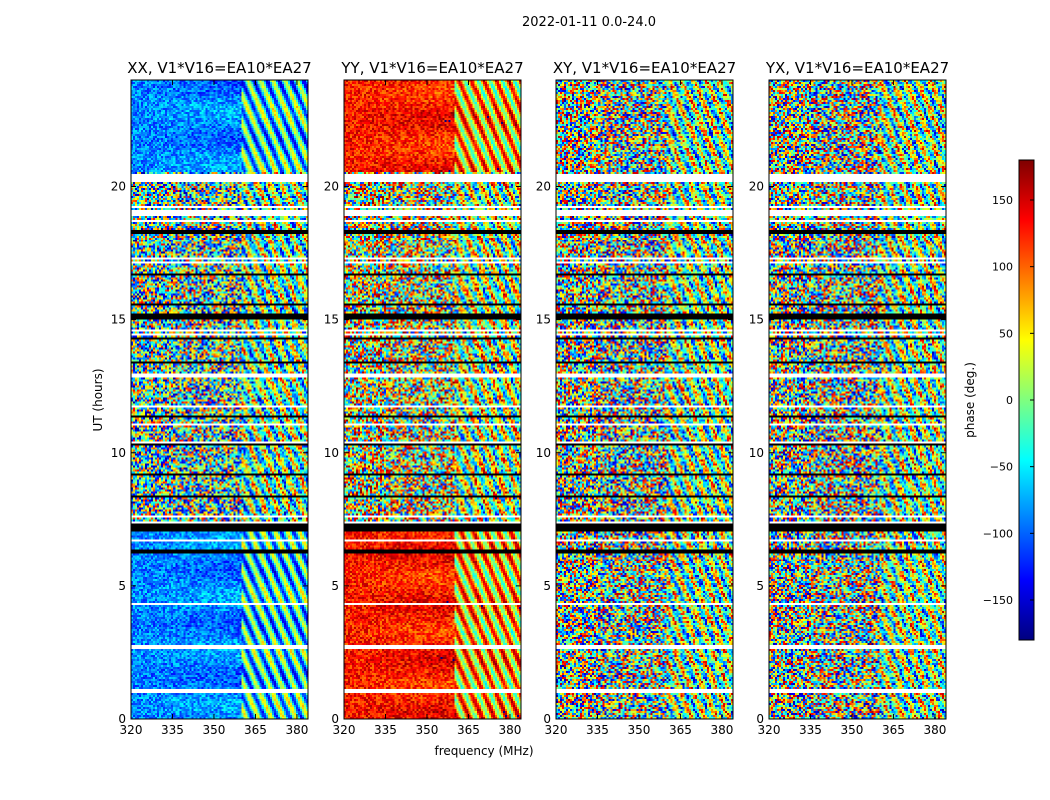 The image size is (1050, 800). I want to click on colorbar-tick-label: 150, so click(1002, 200).